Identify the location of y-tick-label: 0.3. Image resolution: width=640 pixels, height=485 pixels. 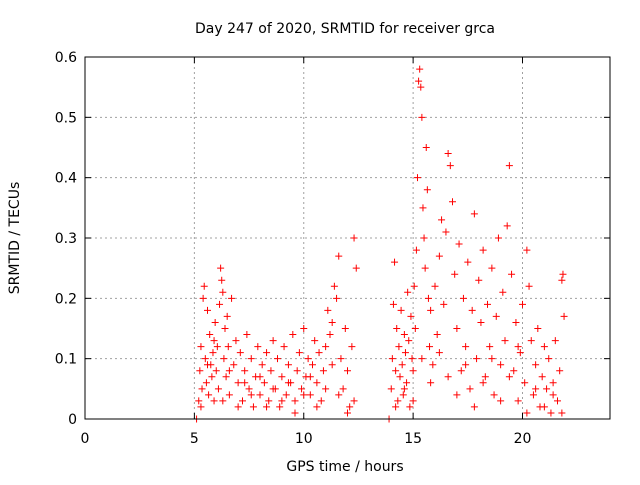
(66, 239).